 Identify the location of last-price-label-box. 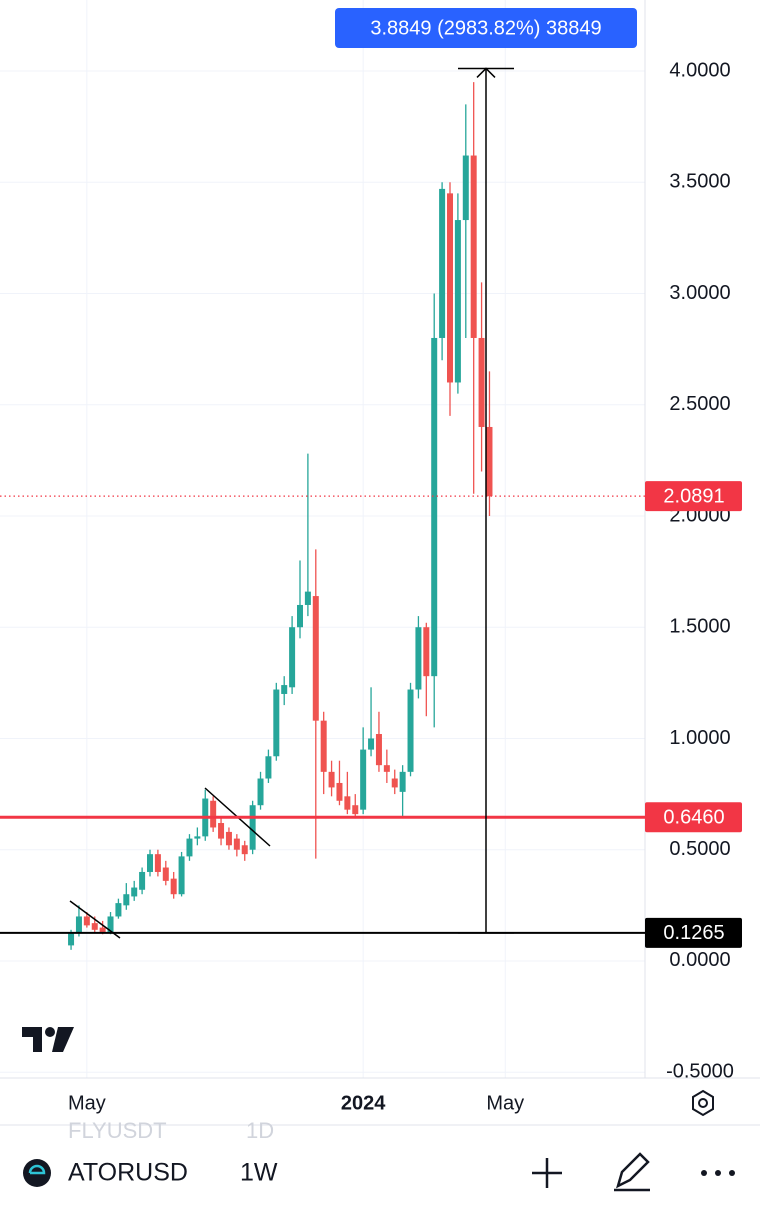
(693, 496).